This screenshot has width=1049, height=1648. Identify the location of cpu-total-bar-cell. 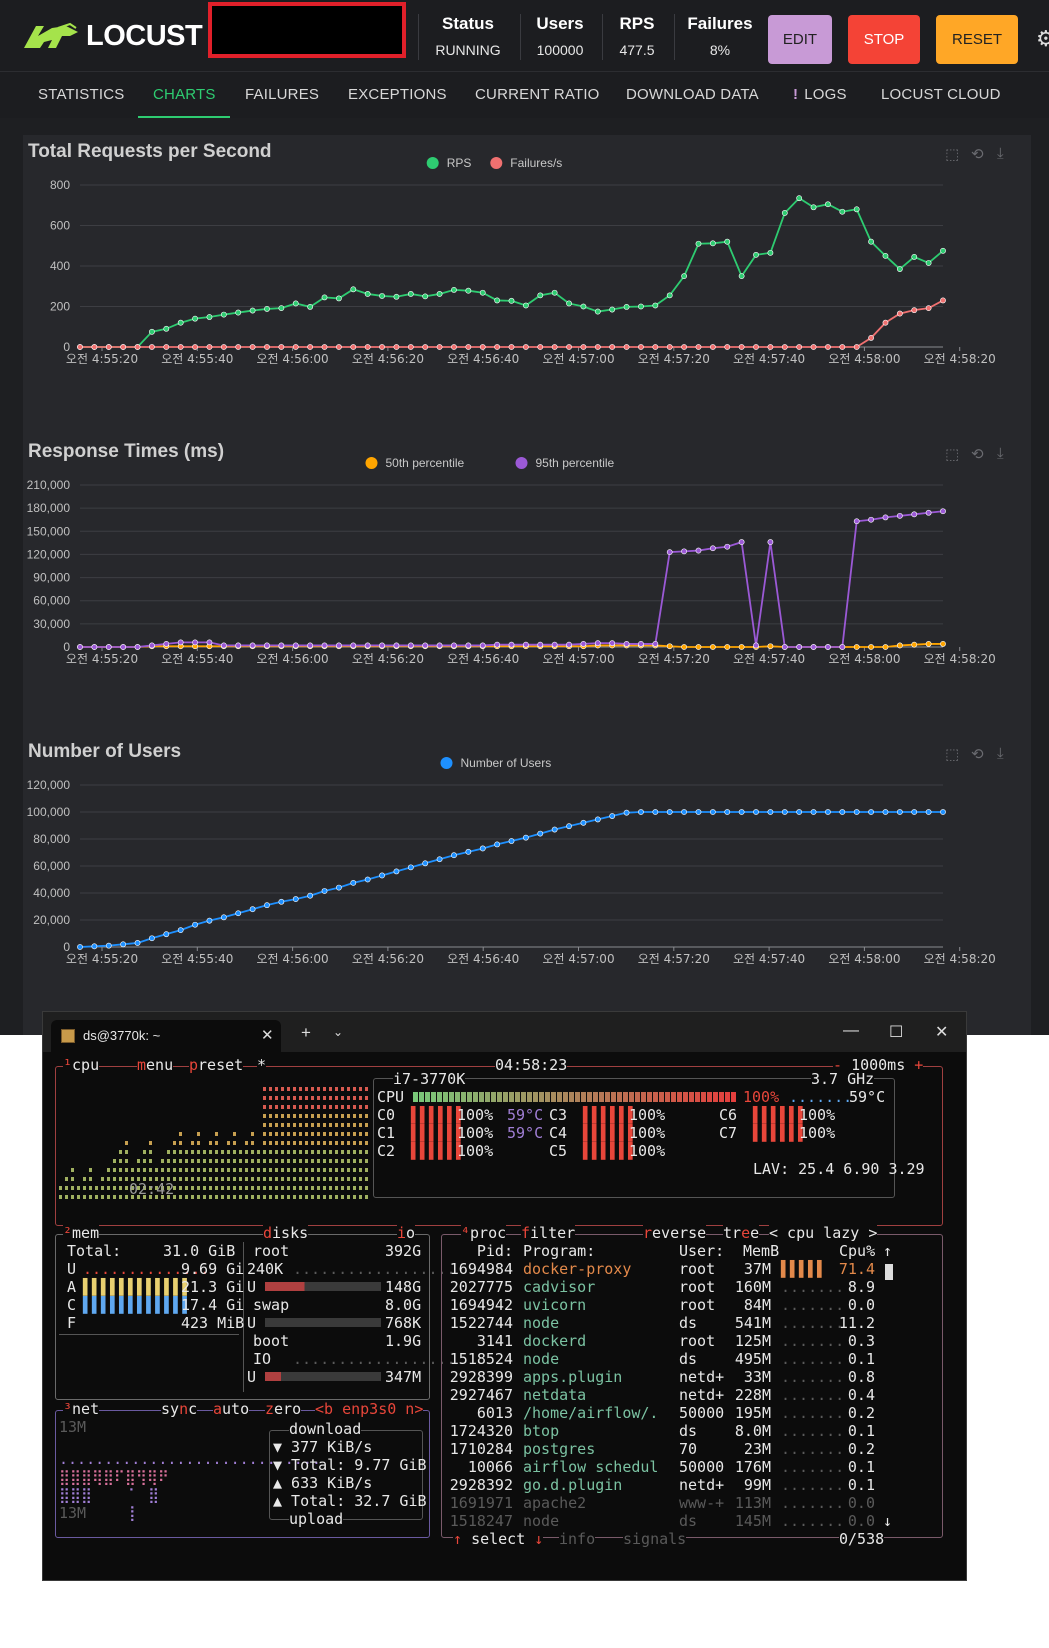
(565, 1097).